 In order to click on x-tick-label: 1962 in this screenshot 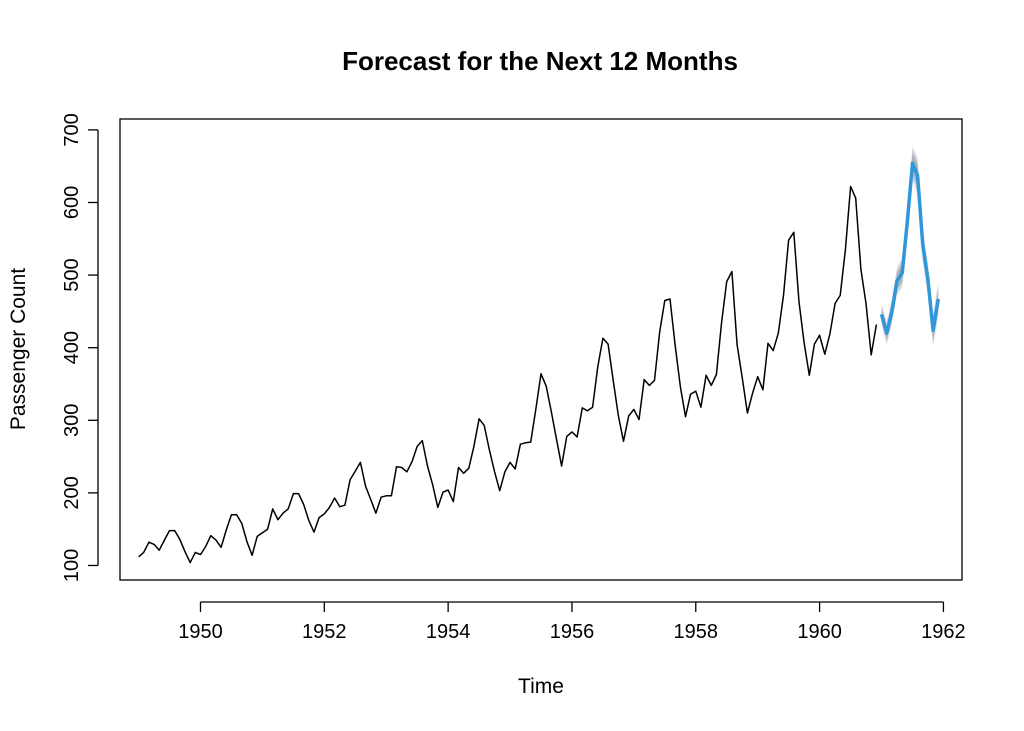, I will do `click(943, 632)`.